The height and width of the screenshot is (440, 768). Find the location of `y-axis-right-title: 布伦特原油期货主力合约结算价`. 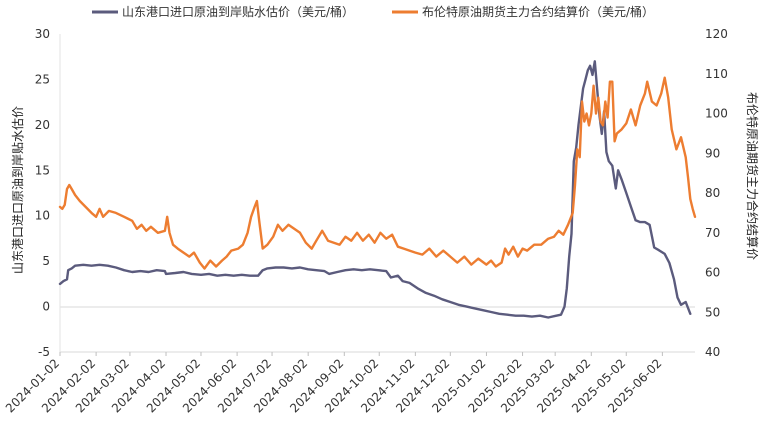

y-axis-right-title: 布伦特原油期货主力合约结算价 is located at coordinates (752, 176).